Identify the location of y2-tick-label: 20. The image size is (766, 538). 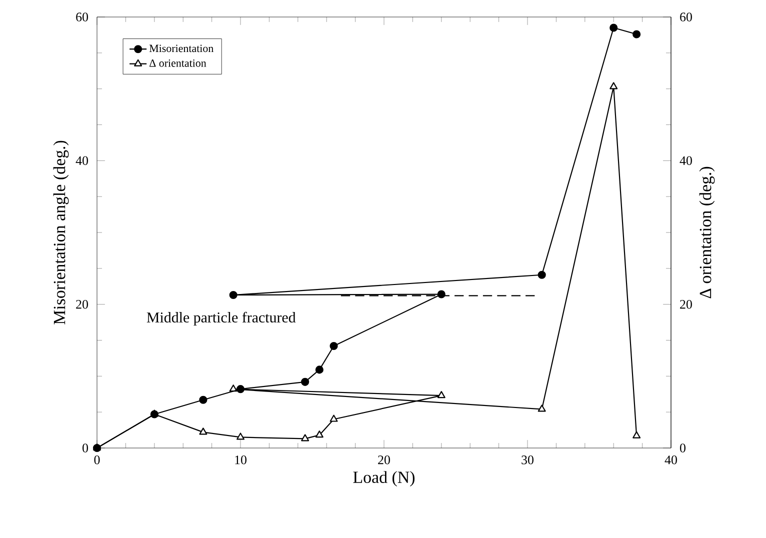
(686, 304).